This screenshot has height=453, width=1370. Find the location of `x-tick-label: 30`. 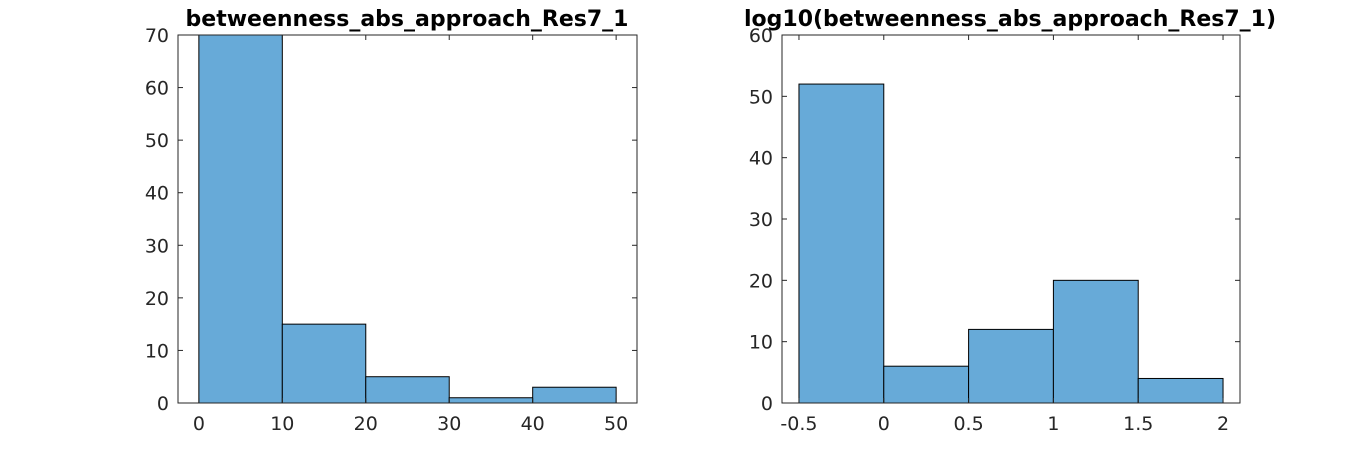

x-tick-label: 30 is located at coordinates (449, 424).